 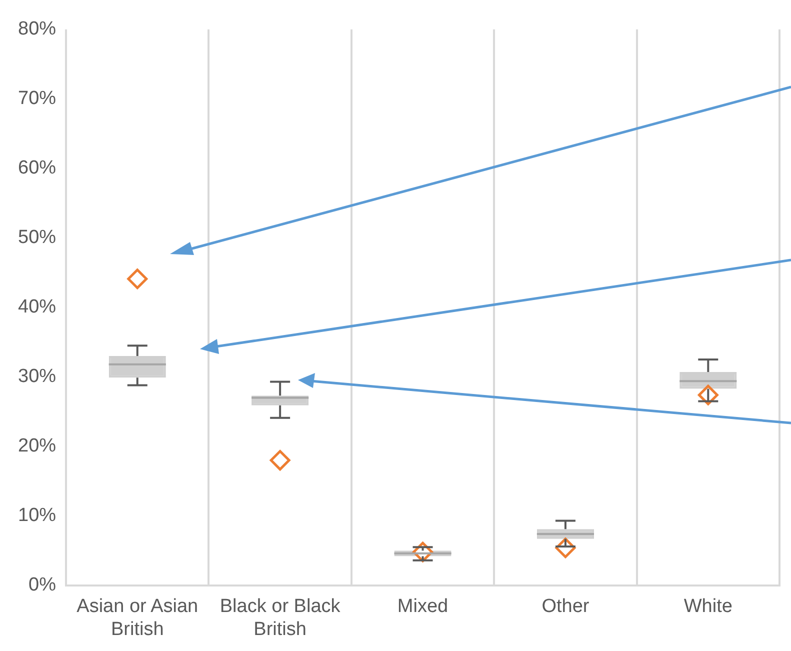 I want to click on x-tick-label: Asian or Asian British, so click(x=137, y=618).